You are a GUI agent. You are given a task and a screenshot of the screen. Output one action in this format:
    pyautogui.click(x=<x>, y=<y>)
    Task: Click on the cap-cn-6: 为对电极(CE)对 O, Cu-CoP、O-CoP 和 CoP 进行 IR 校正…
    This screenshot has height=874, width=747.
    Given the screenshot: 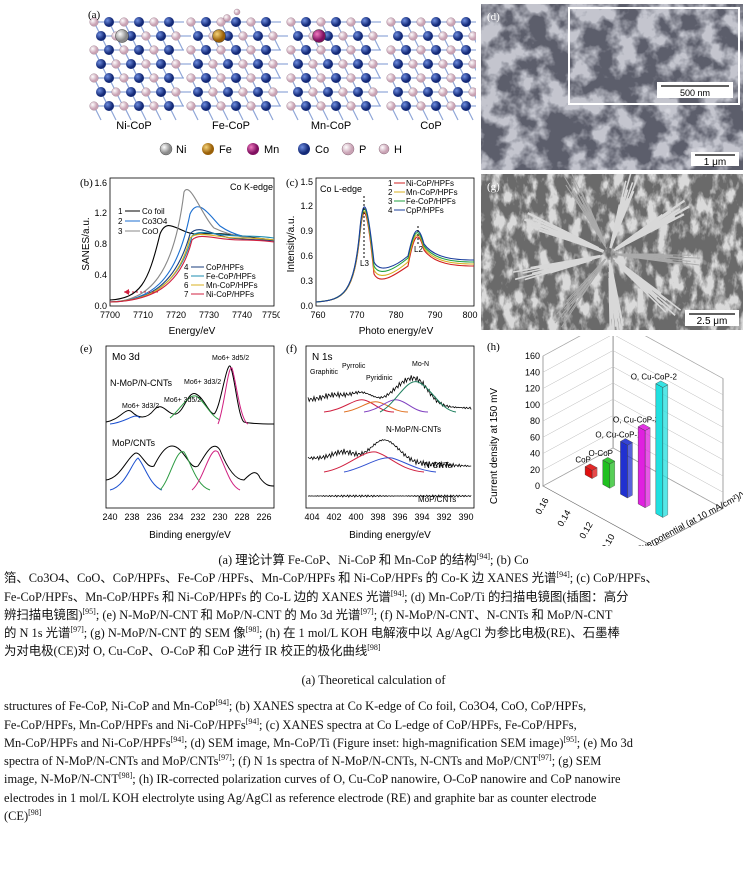 What is the action you would take?
    pyautogui.click(x=186, y=651)
    